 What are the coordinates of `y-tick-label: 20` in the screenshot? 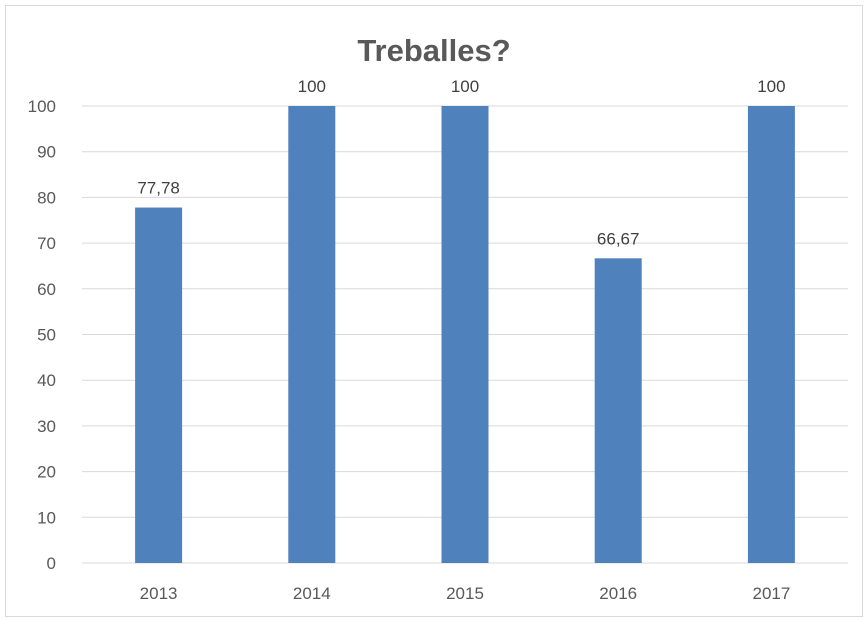 It's located at (46, 472).